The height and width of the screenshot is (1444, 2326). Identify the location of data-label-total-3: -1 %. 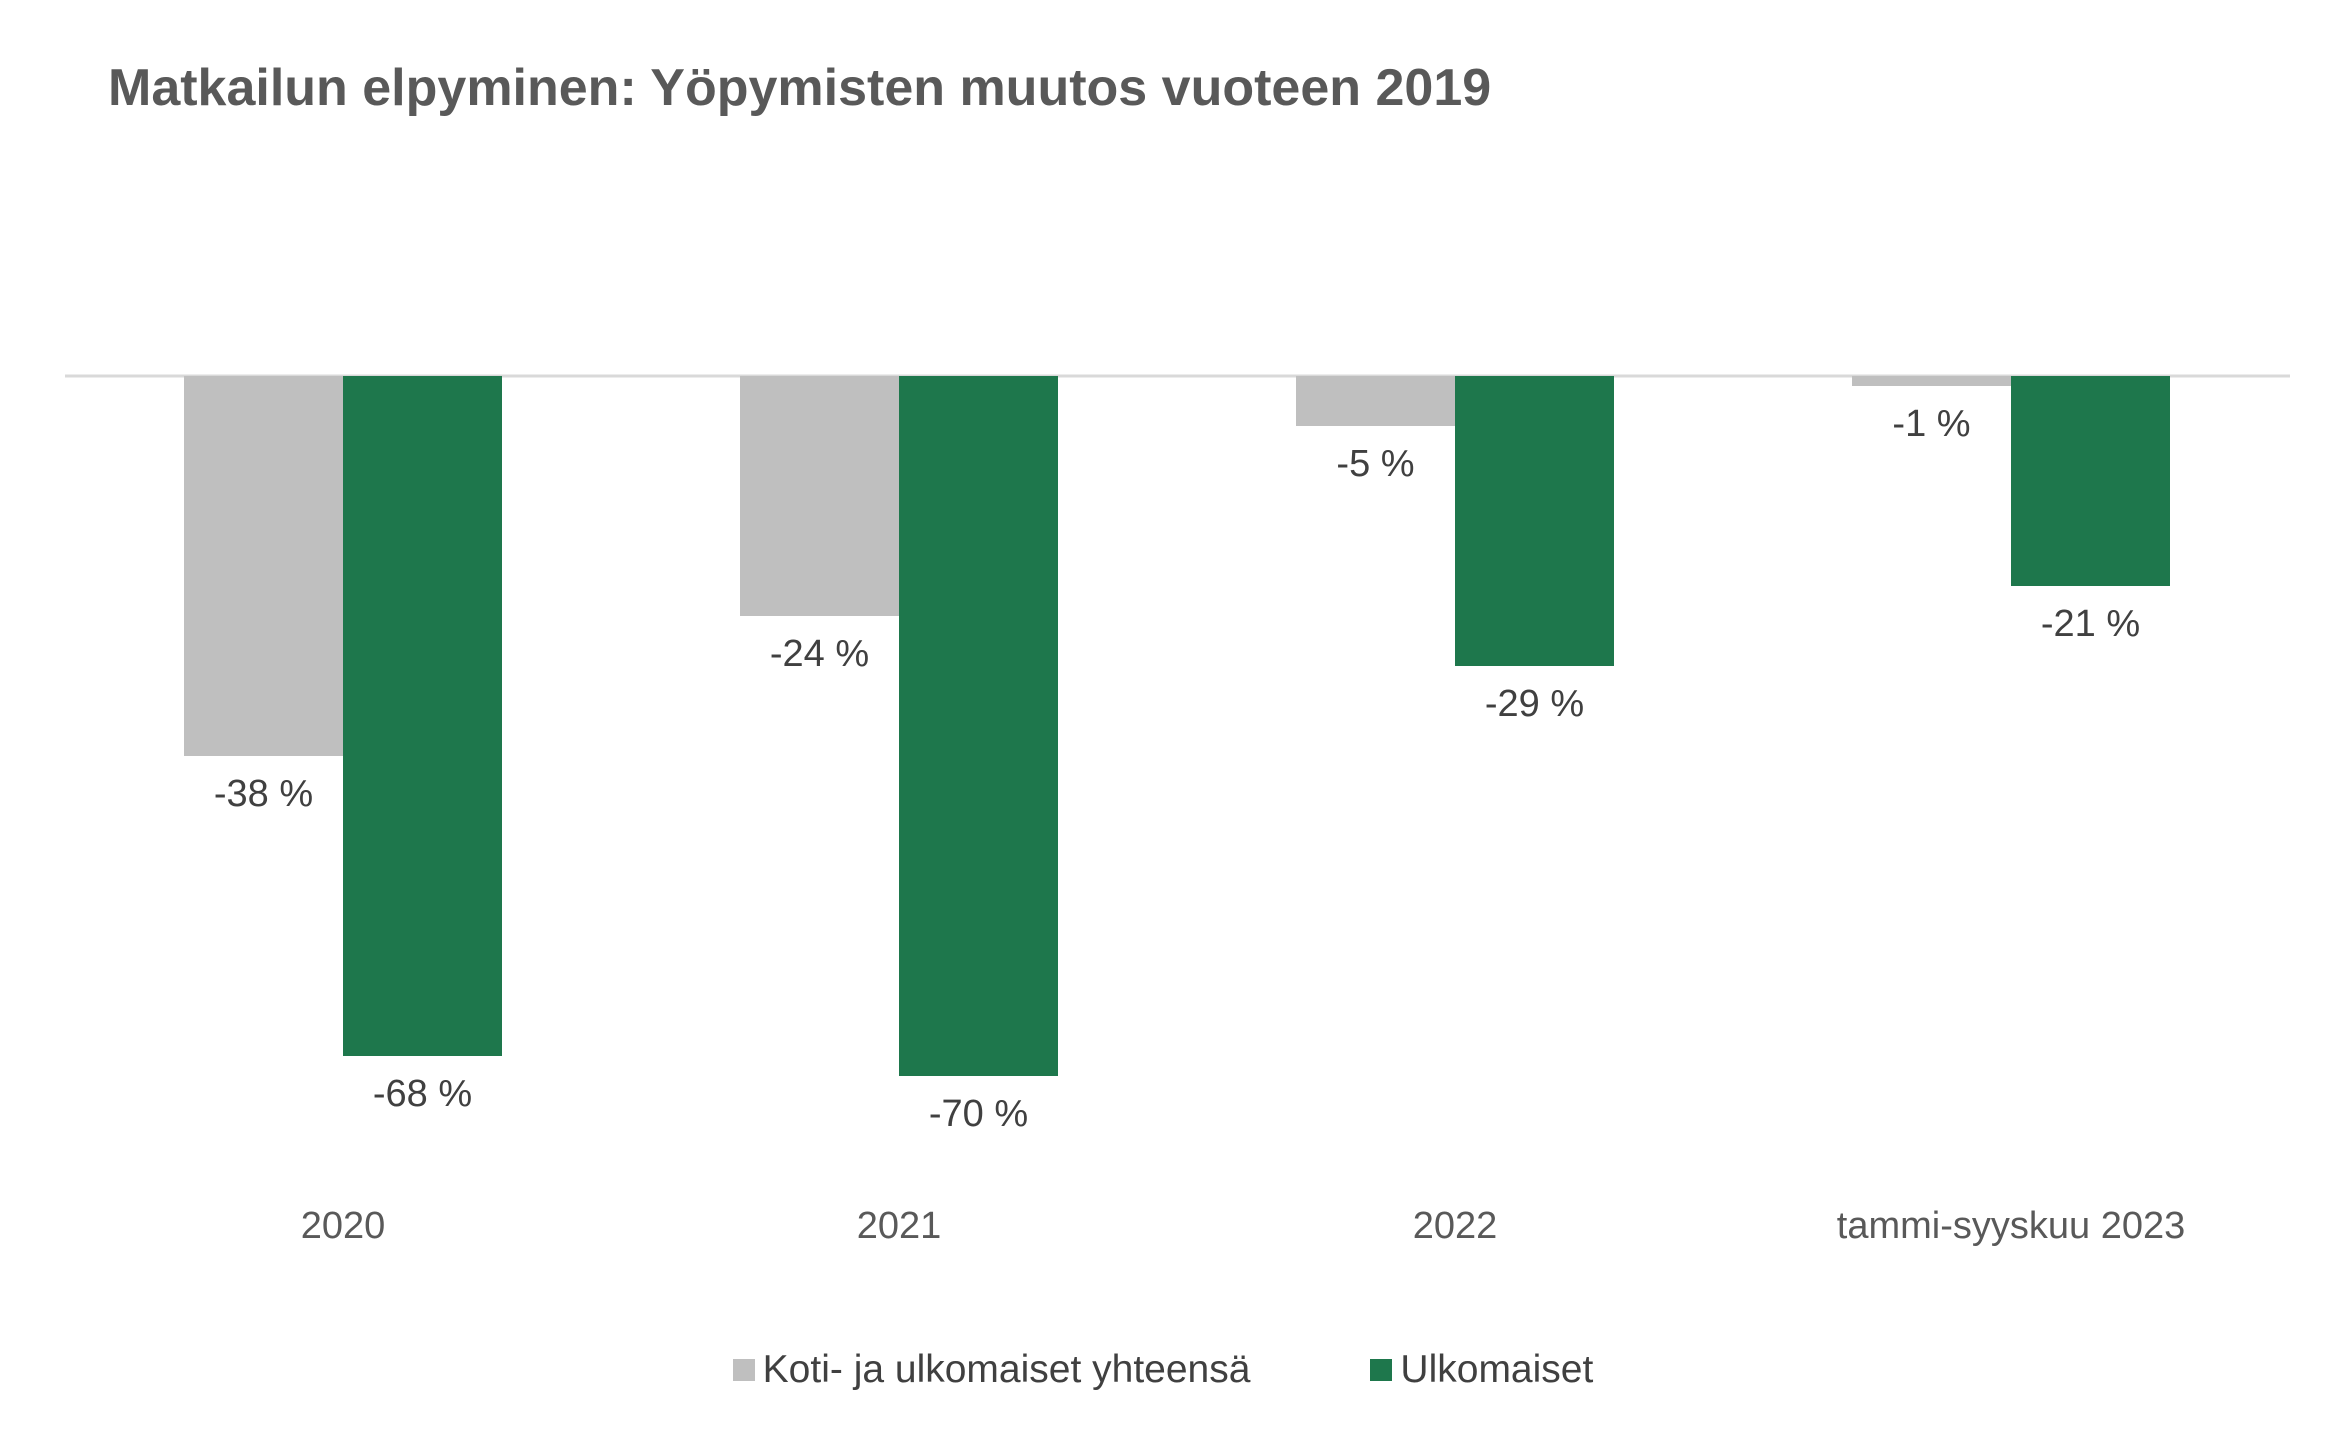
(1931, 424).